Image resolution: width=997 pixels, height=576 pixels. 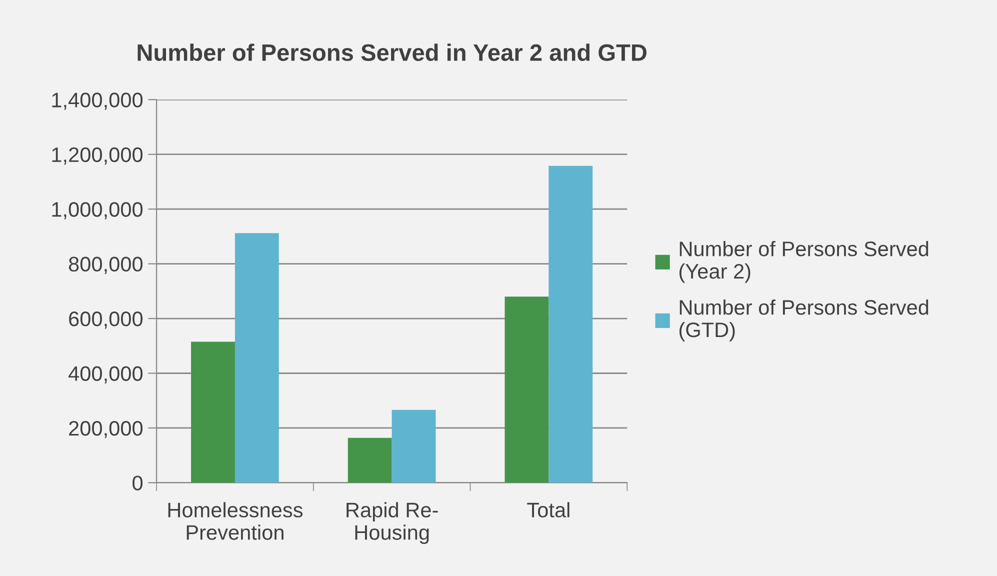 I want to click on y-tick-label: 1,200,000, so click(x=97, y=156).